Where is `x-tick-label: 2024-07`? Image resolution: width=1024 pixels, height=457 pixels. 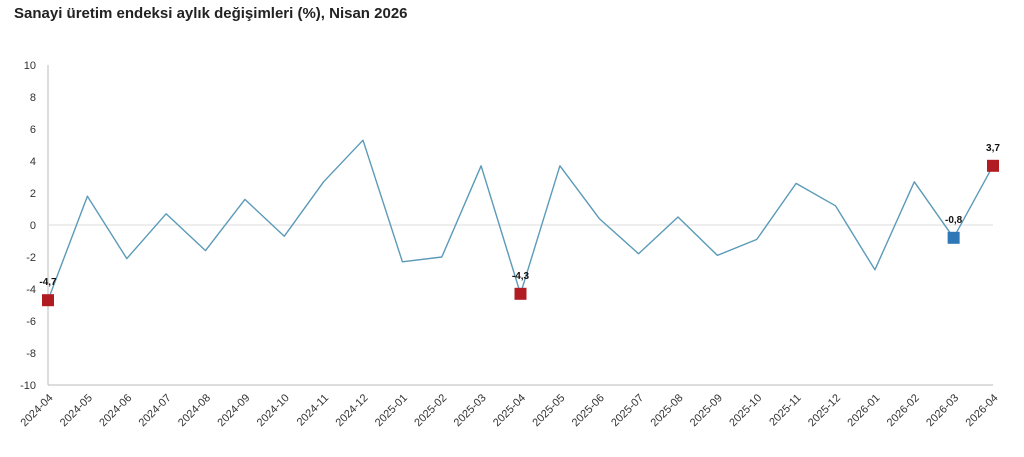 x-tick-label: 2024-07 is located at coordinates (155, 410).